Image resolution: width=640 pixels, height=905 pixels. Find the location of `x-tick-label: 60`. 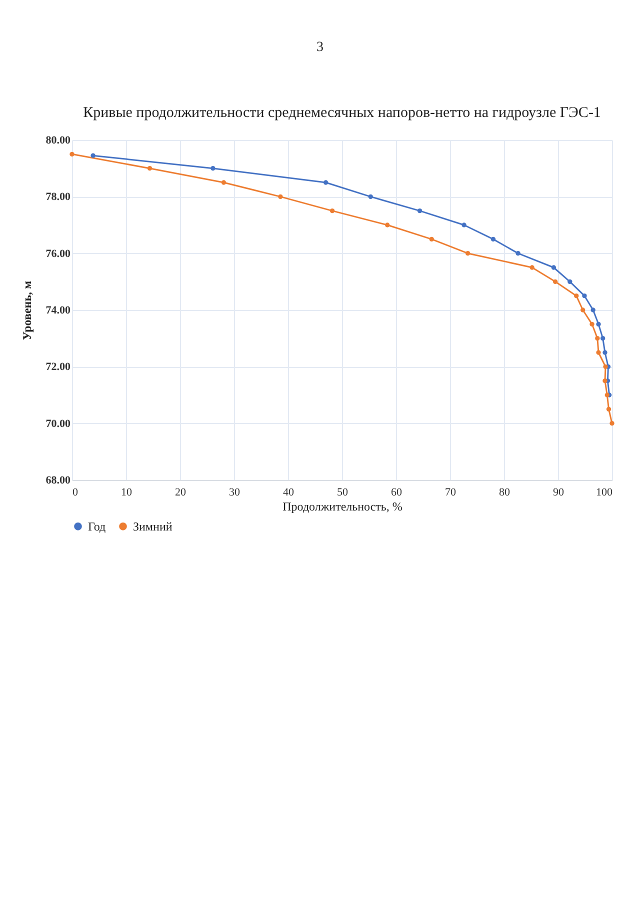

x-tick-label: 60 is located at coordinates (396, 492).